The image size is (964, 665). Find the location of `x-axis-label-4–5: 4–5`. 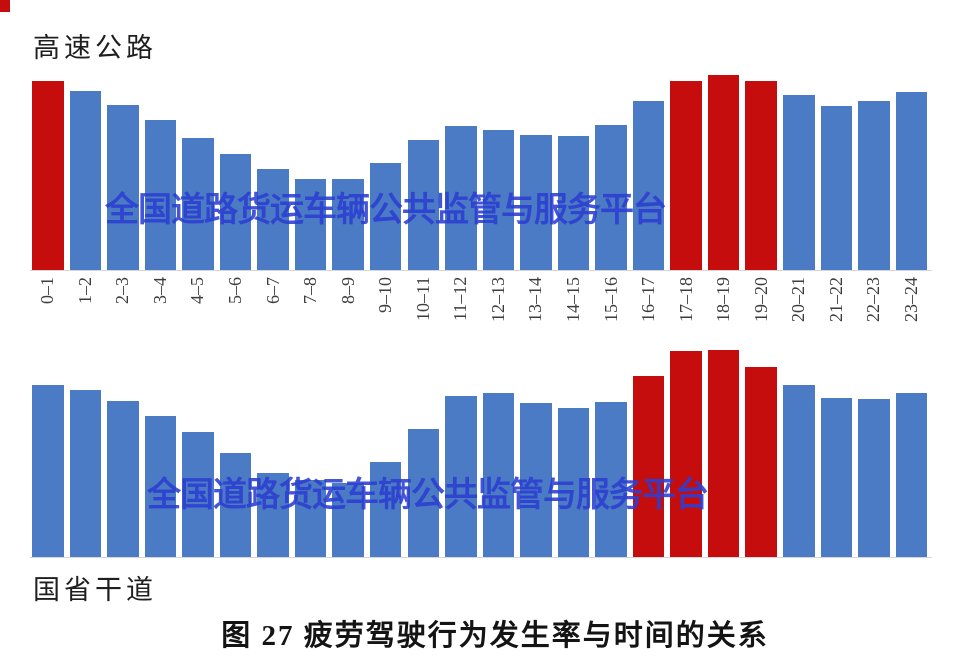

x-axis-label-4–5: 4–5 is located at coordinates (197, 290).